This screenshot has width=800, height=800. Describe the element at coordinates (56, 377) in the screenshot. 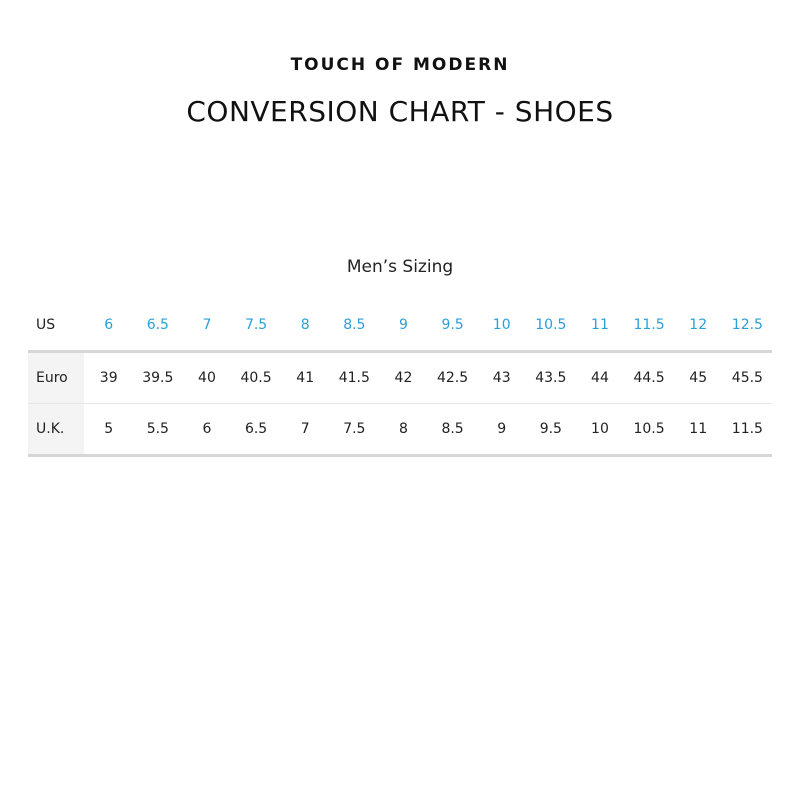

I see `row-label: Euro` at that location.